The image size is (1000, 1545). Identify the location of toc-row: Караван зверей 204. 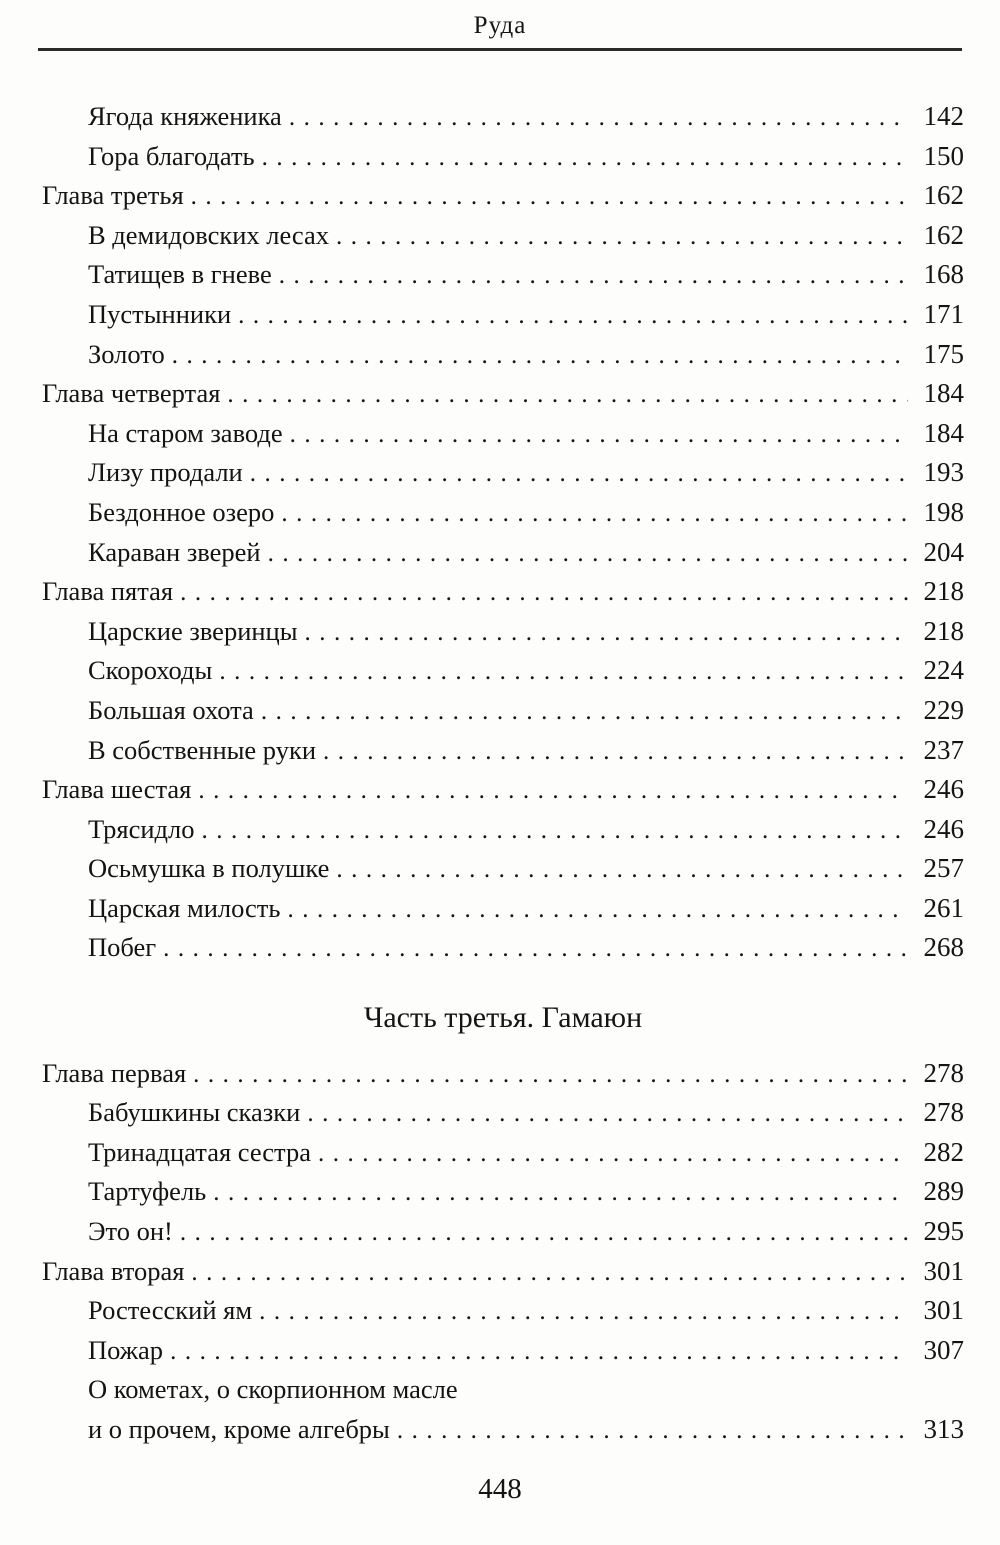
(503, 557).